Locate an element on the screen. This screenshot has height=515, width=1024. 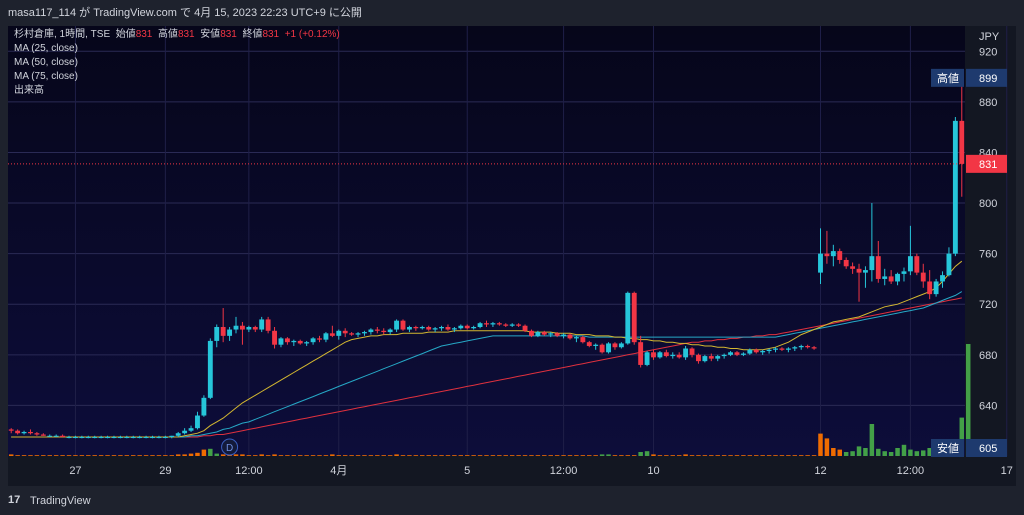
y-tick-label: 640 is located at coordinates (988, 406).